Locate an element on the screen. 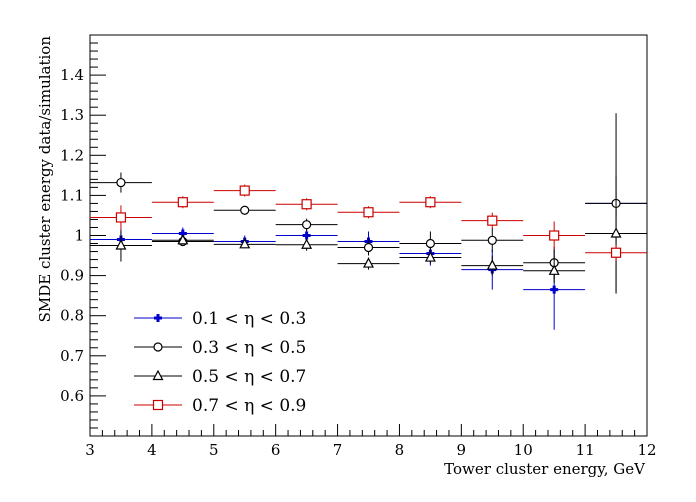 The image size is (696, 502). legend-label: 0.5 < η < 0.7 is located at coordinates (249, 377).